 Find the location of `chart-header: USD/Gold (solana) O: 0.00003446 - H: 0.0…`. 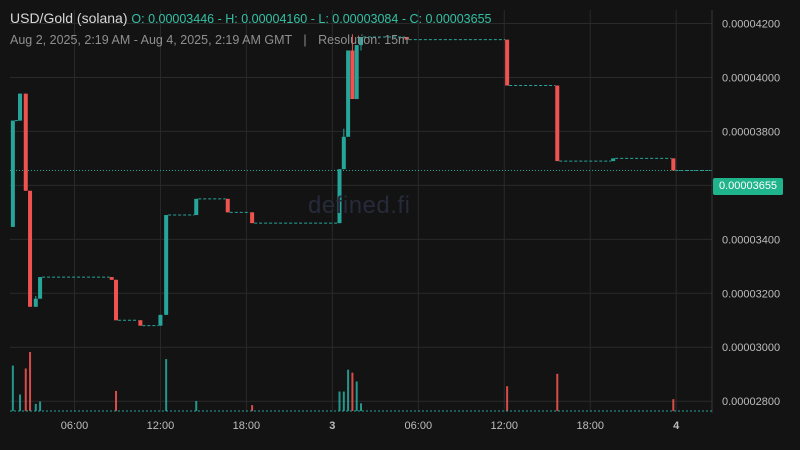

chart-header: USD/Gold (solana) O: 0.00003446 - H: 0.0… is located at coordinates (250, 18).